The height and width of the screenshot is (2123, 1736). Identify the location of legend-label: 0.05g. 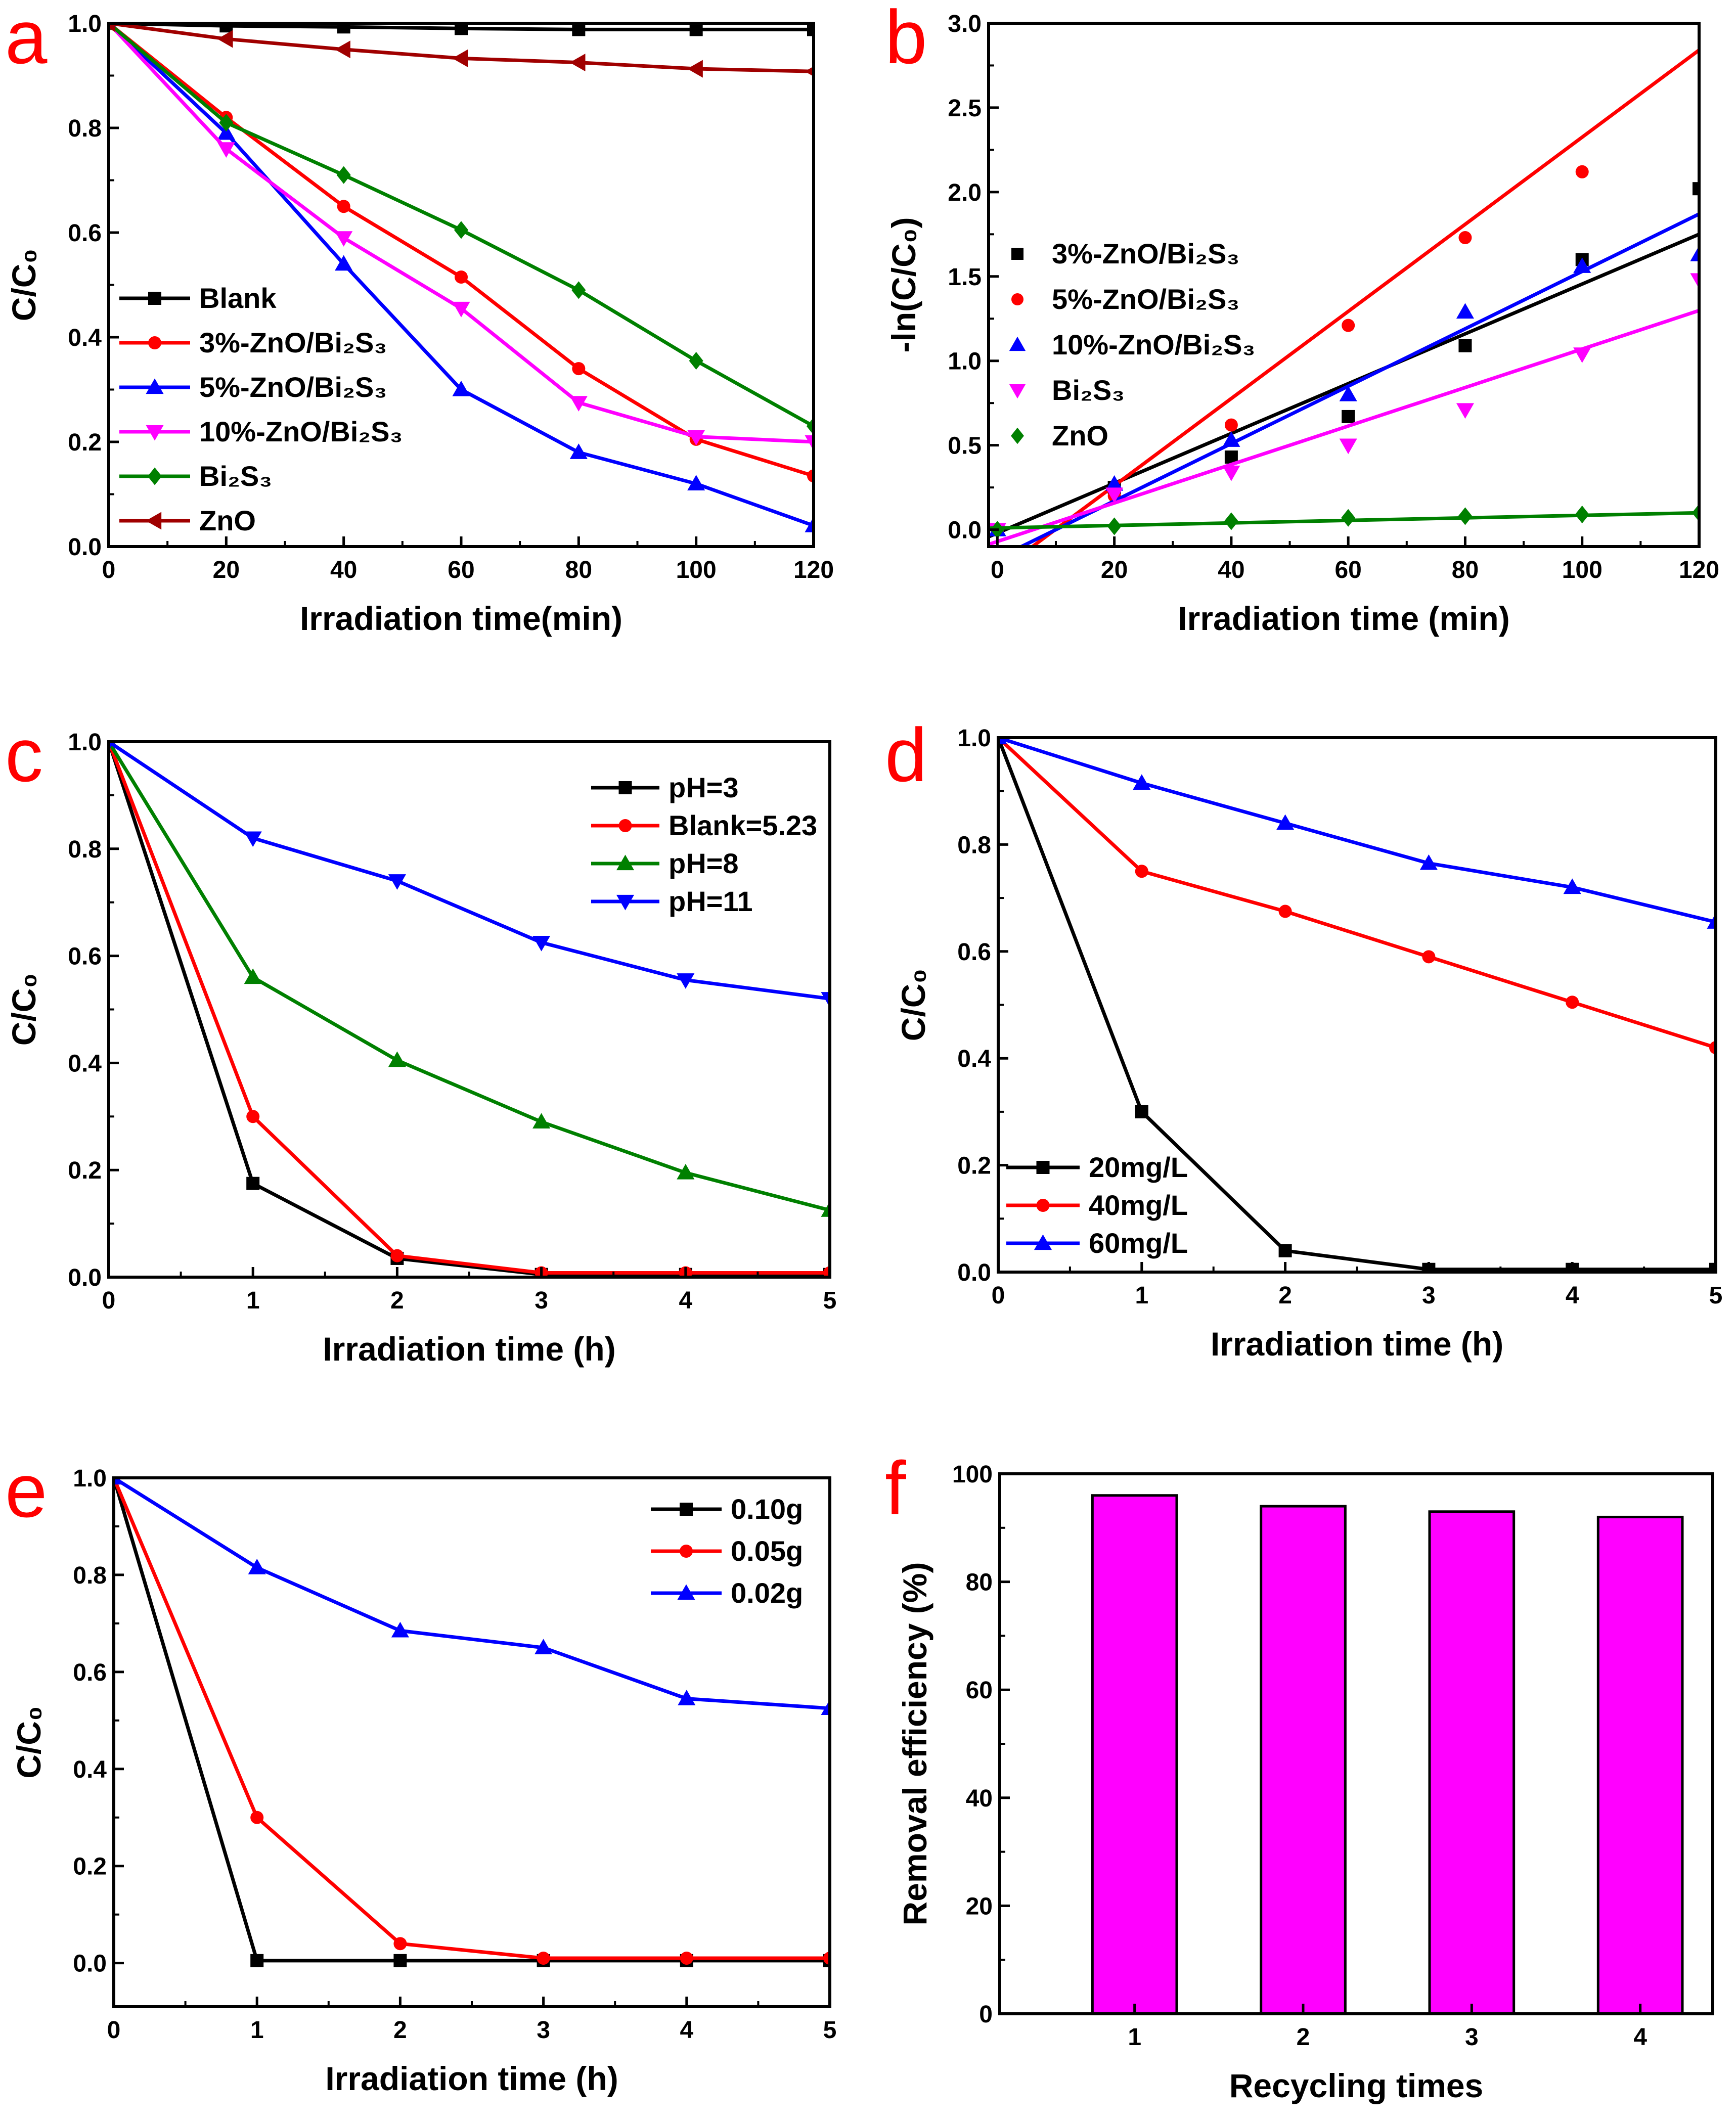
(767, 1551).